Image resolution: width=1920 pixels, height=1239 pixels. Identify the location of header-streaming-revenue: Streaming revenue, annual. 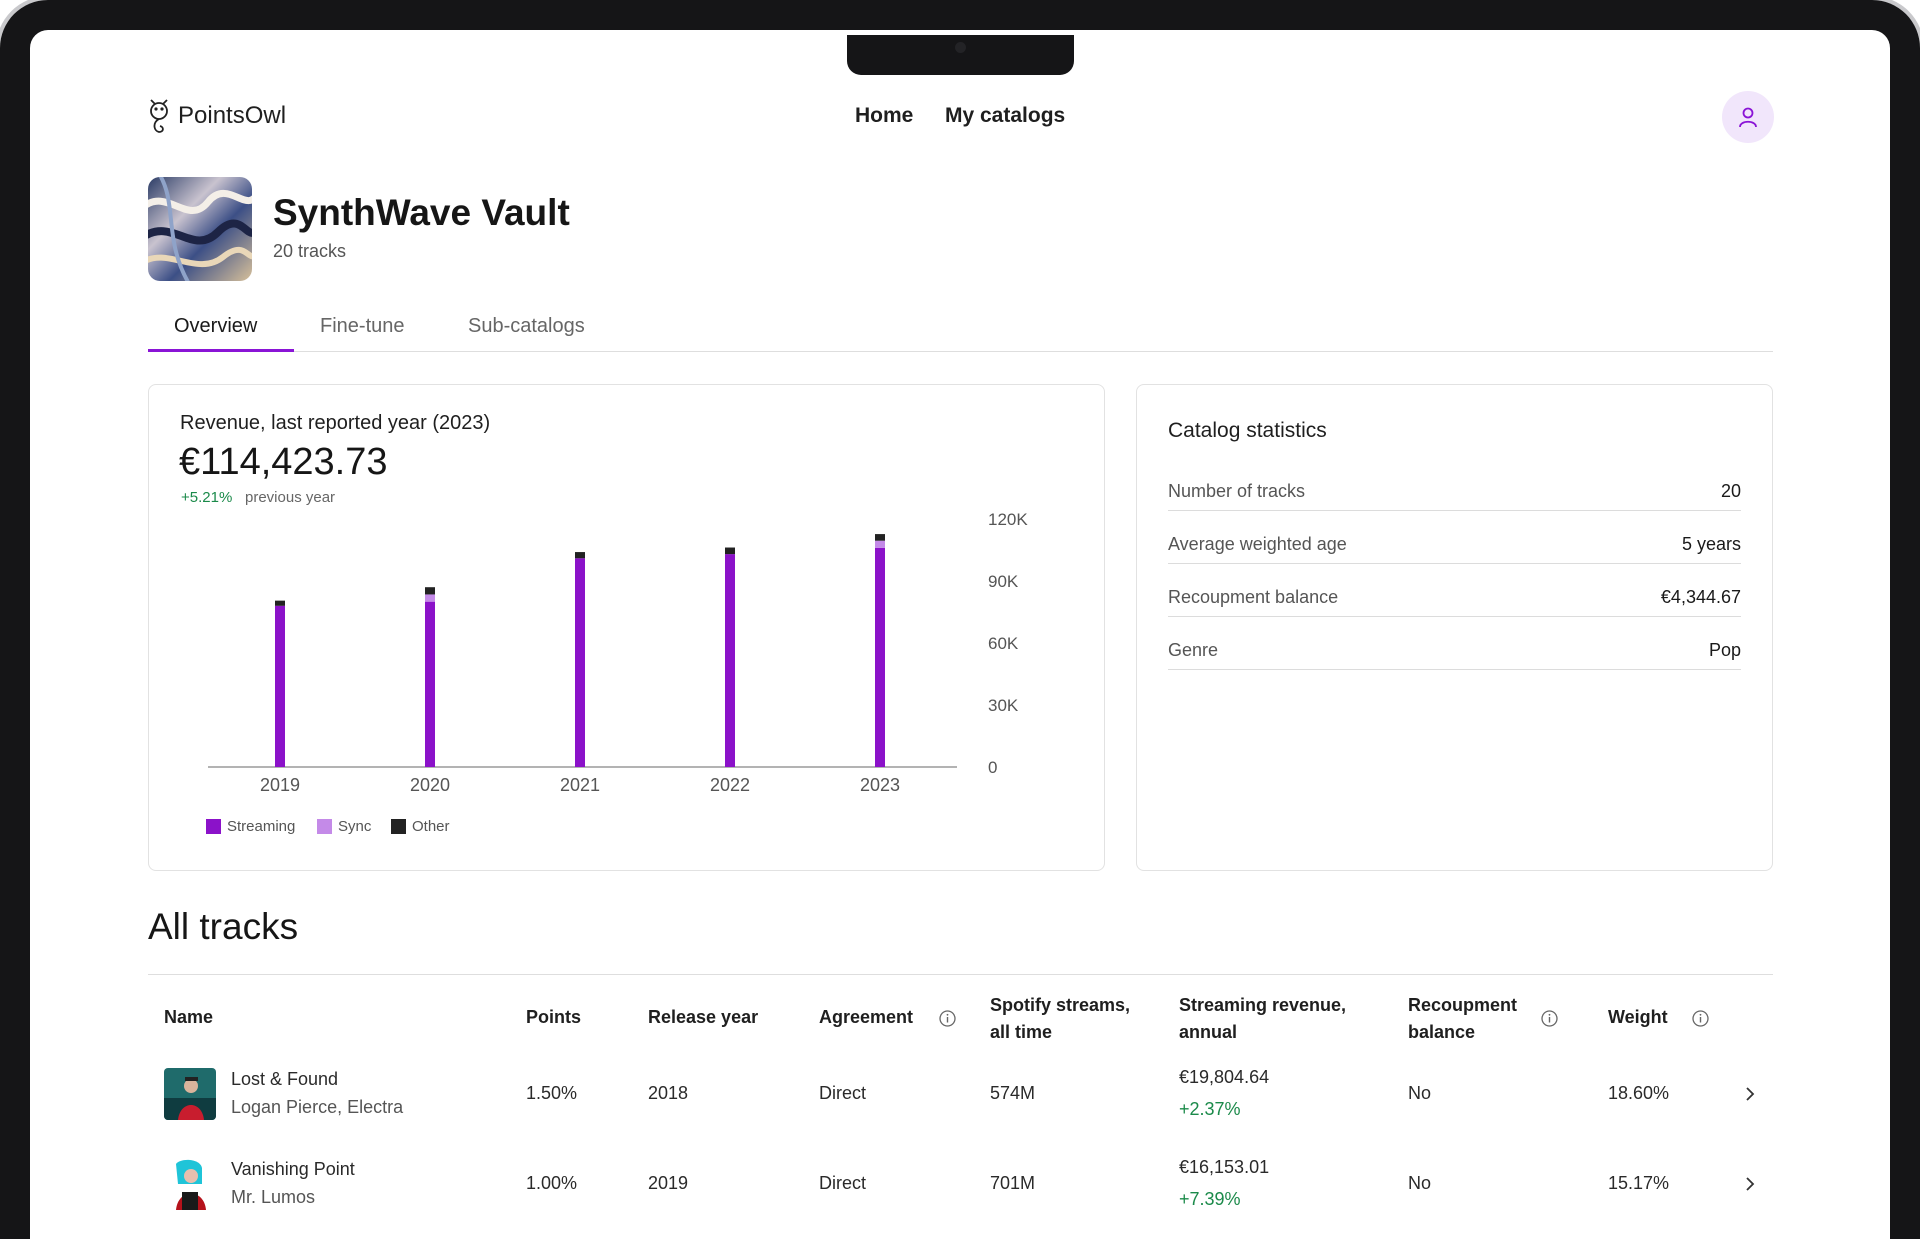
(1262, 1019).